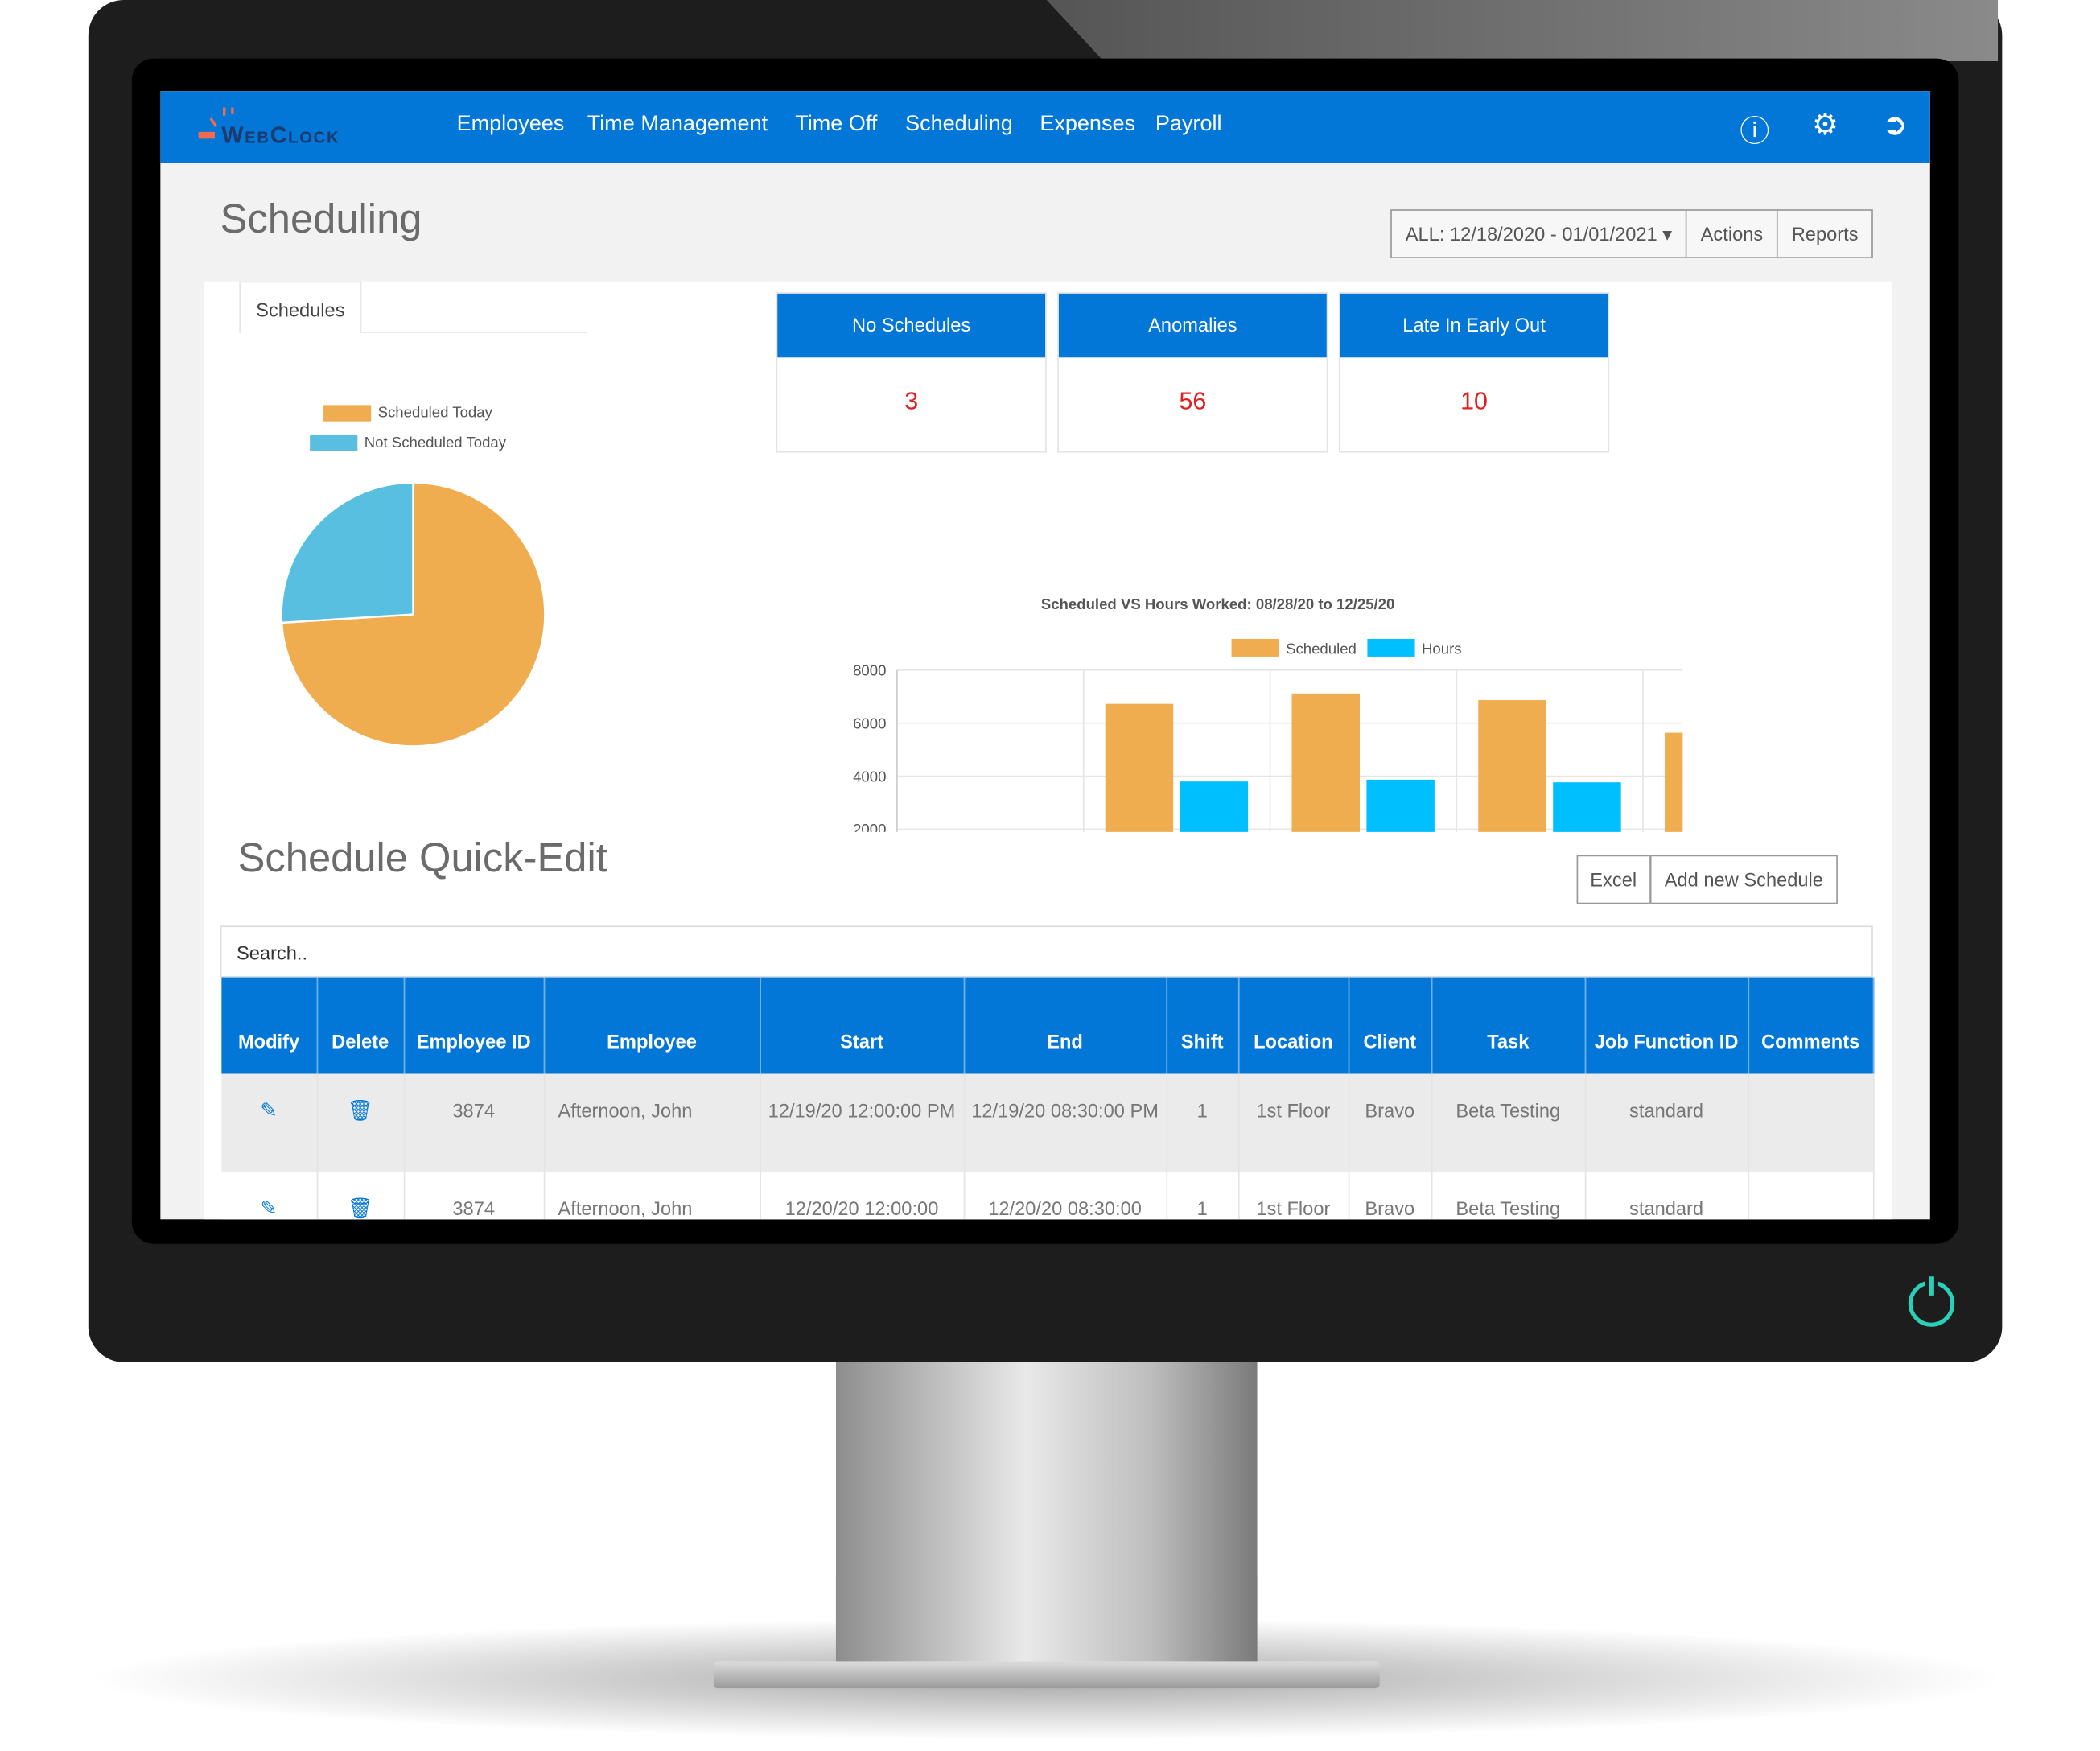  I want to click on add-new-schedule-button: Add new Schedule, so click(1744, 879).